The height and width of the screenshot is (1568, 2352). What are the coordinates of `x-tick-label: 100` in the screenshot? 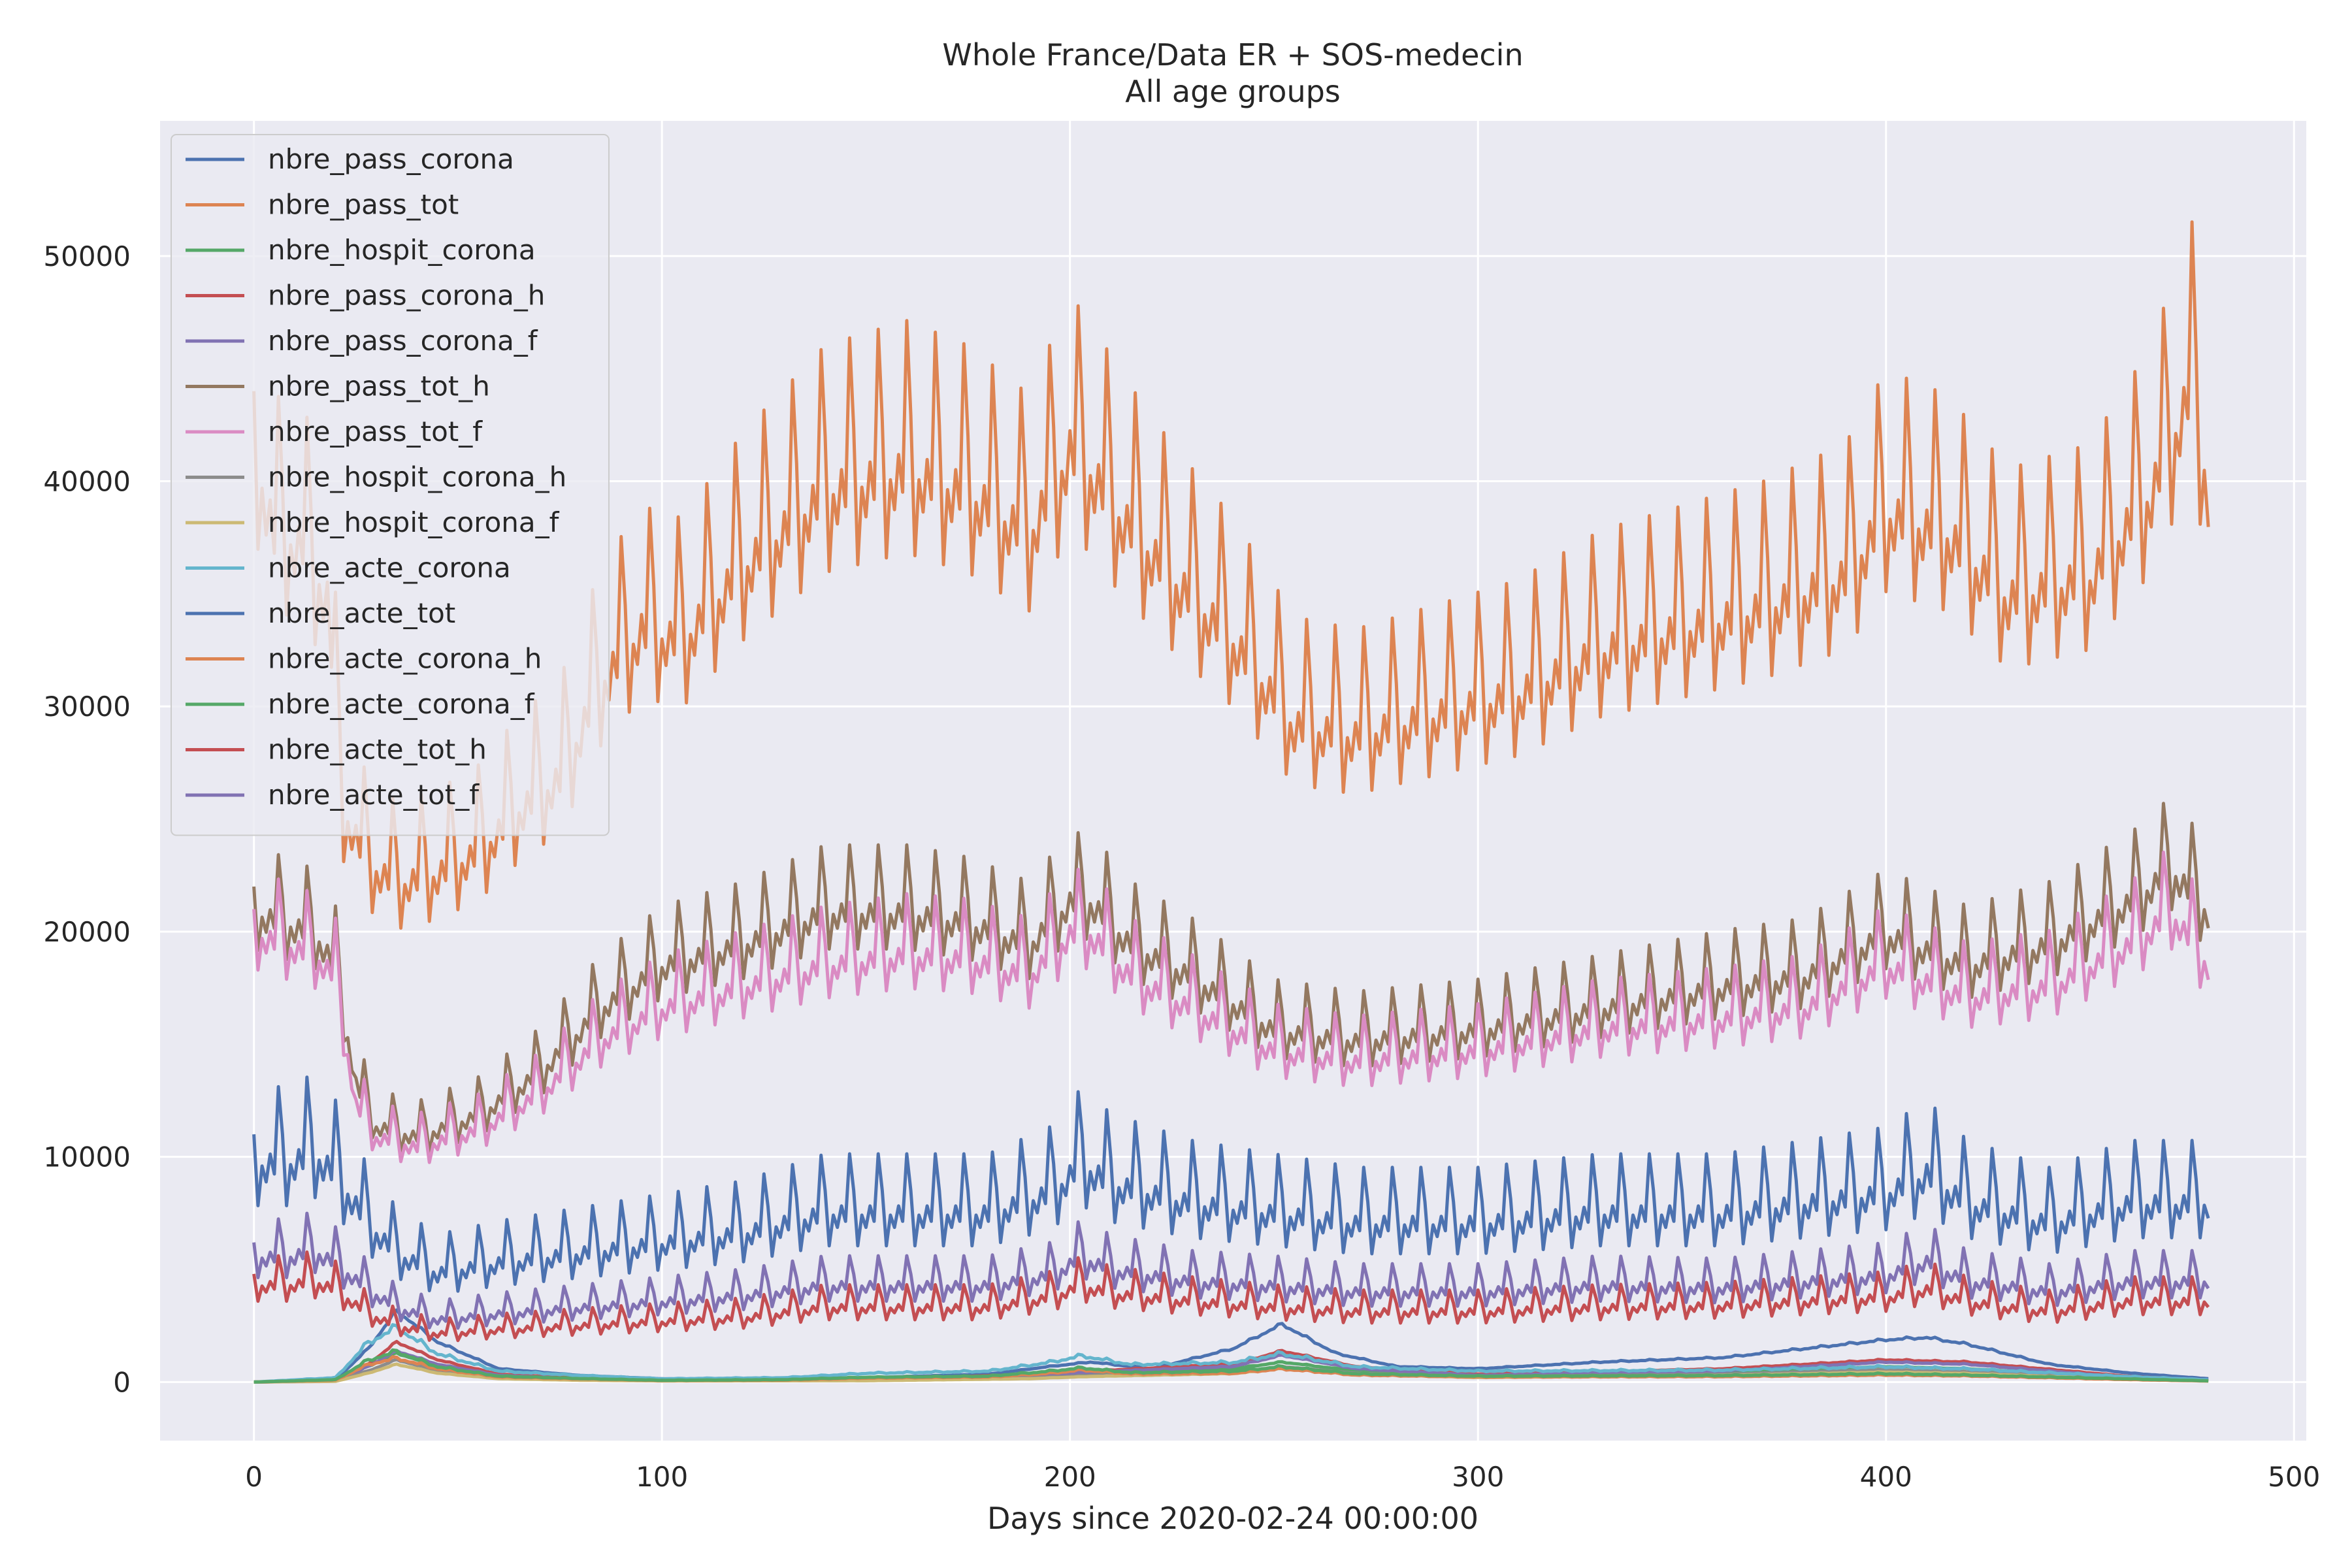 It's located at (662, 1477).